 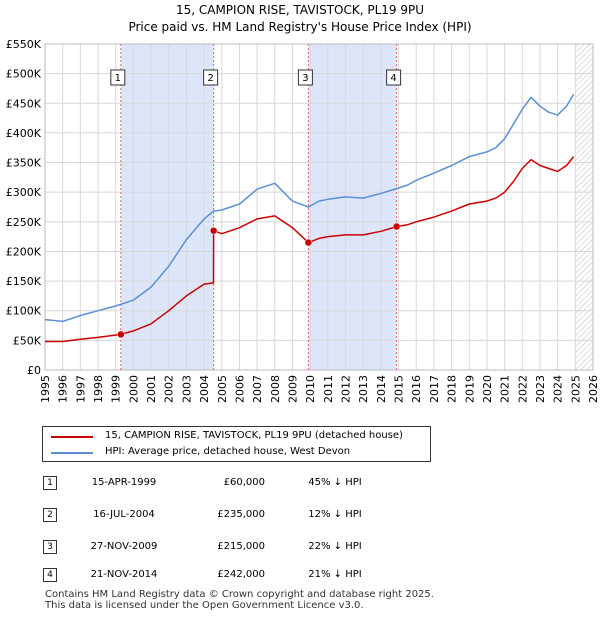 I want to click on x-tick-label: 2018, so click(x=452, y=389).